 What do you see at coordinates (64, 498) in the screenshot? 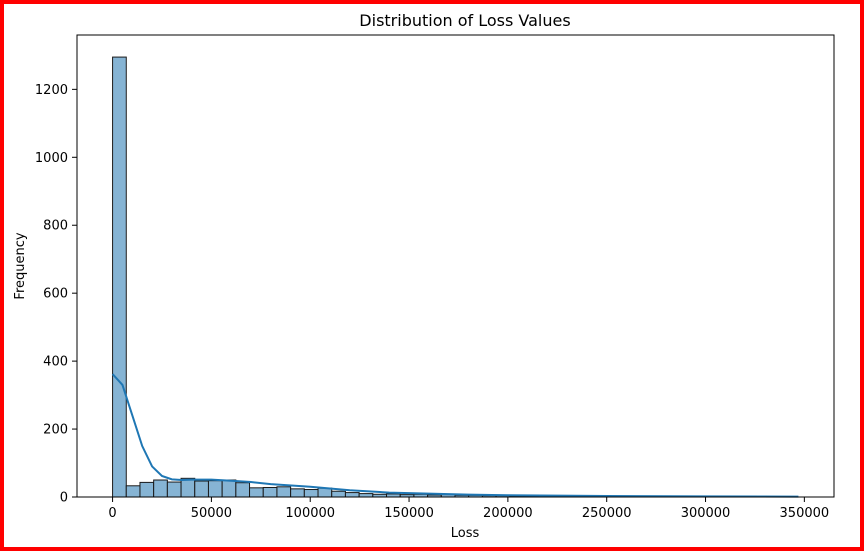
I see `y-tick-label: 0` at bounding box center [64, 498].